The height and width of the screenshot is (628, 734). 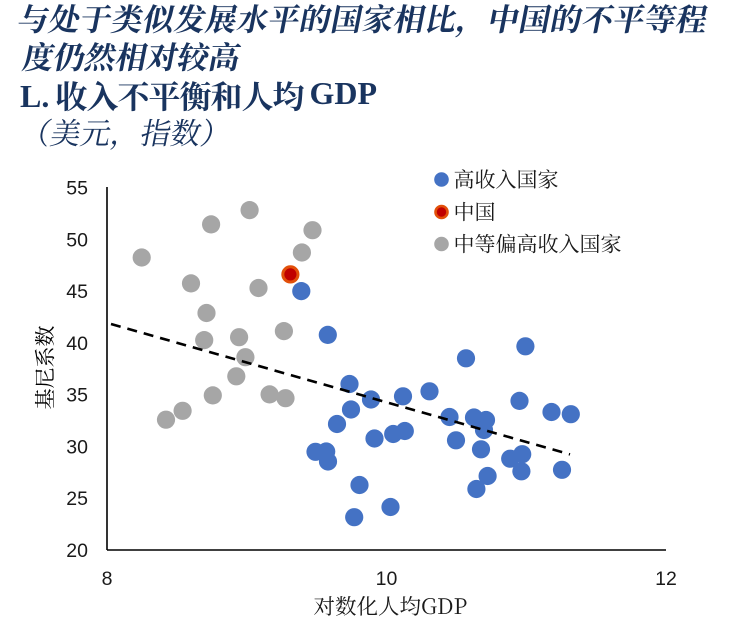 What do you see at coordinates (77, 551) in the screenshot?
I see `svg-text: 20` at bounding box center [77, 551].